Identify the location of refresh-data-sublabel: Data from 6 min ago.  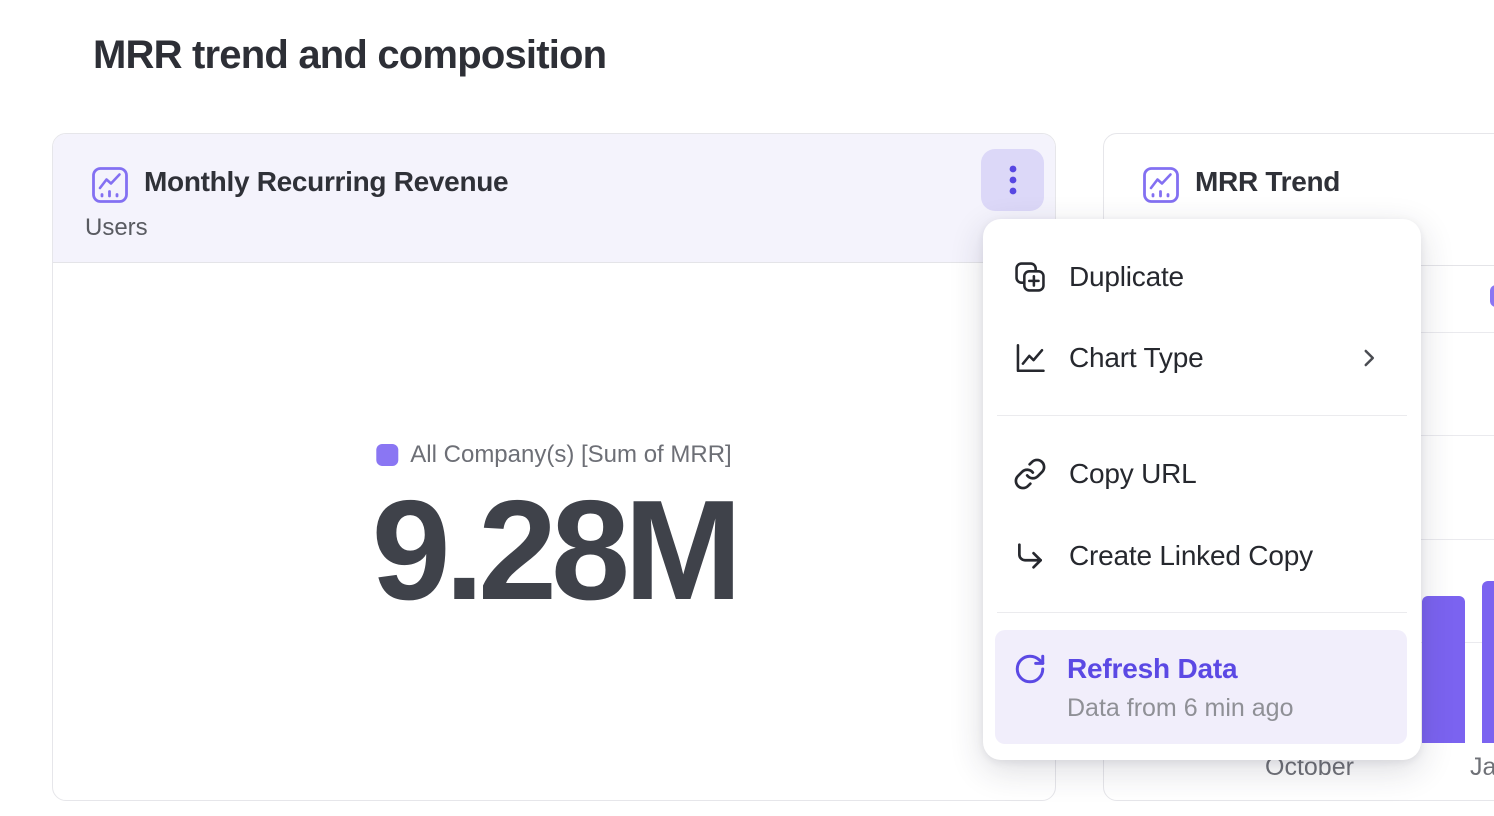
(1180, 708).